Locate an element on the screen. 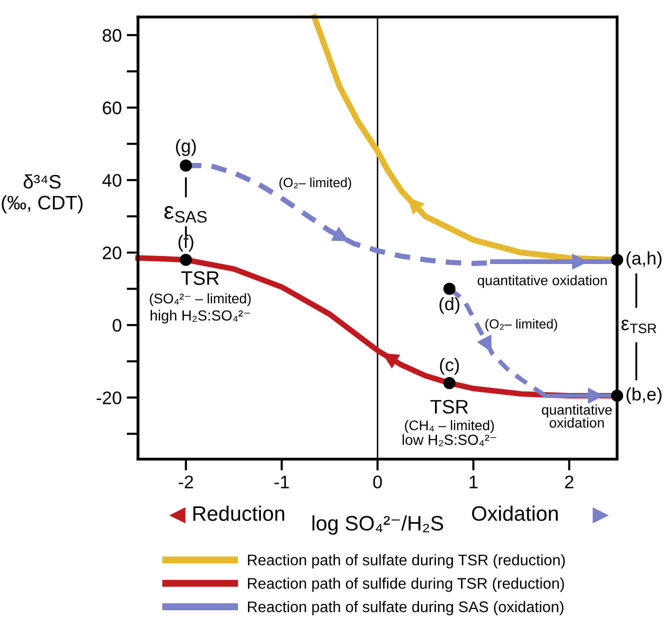 This screenshot has height=629, width=665. legend-label: Reaction path of sulfide during TSR (reduction) is located at coordinates (406, 585).